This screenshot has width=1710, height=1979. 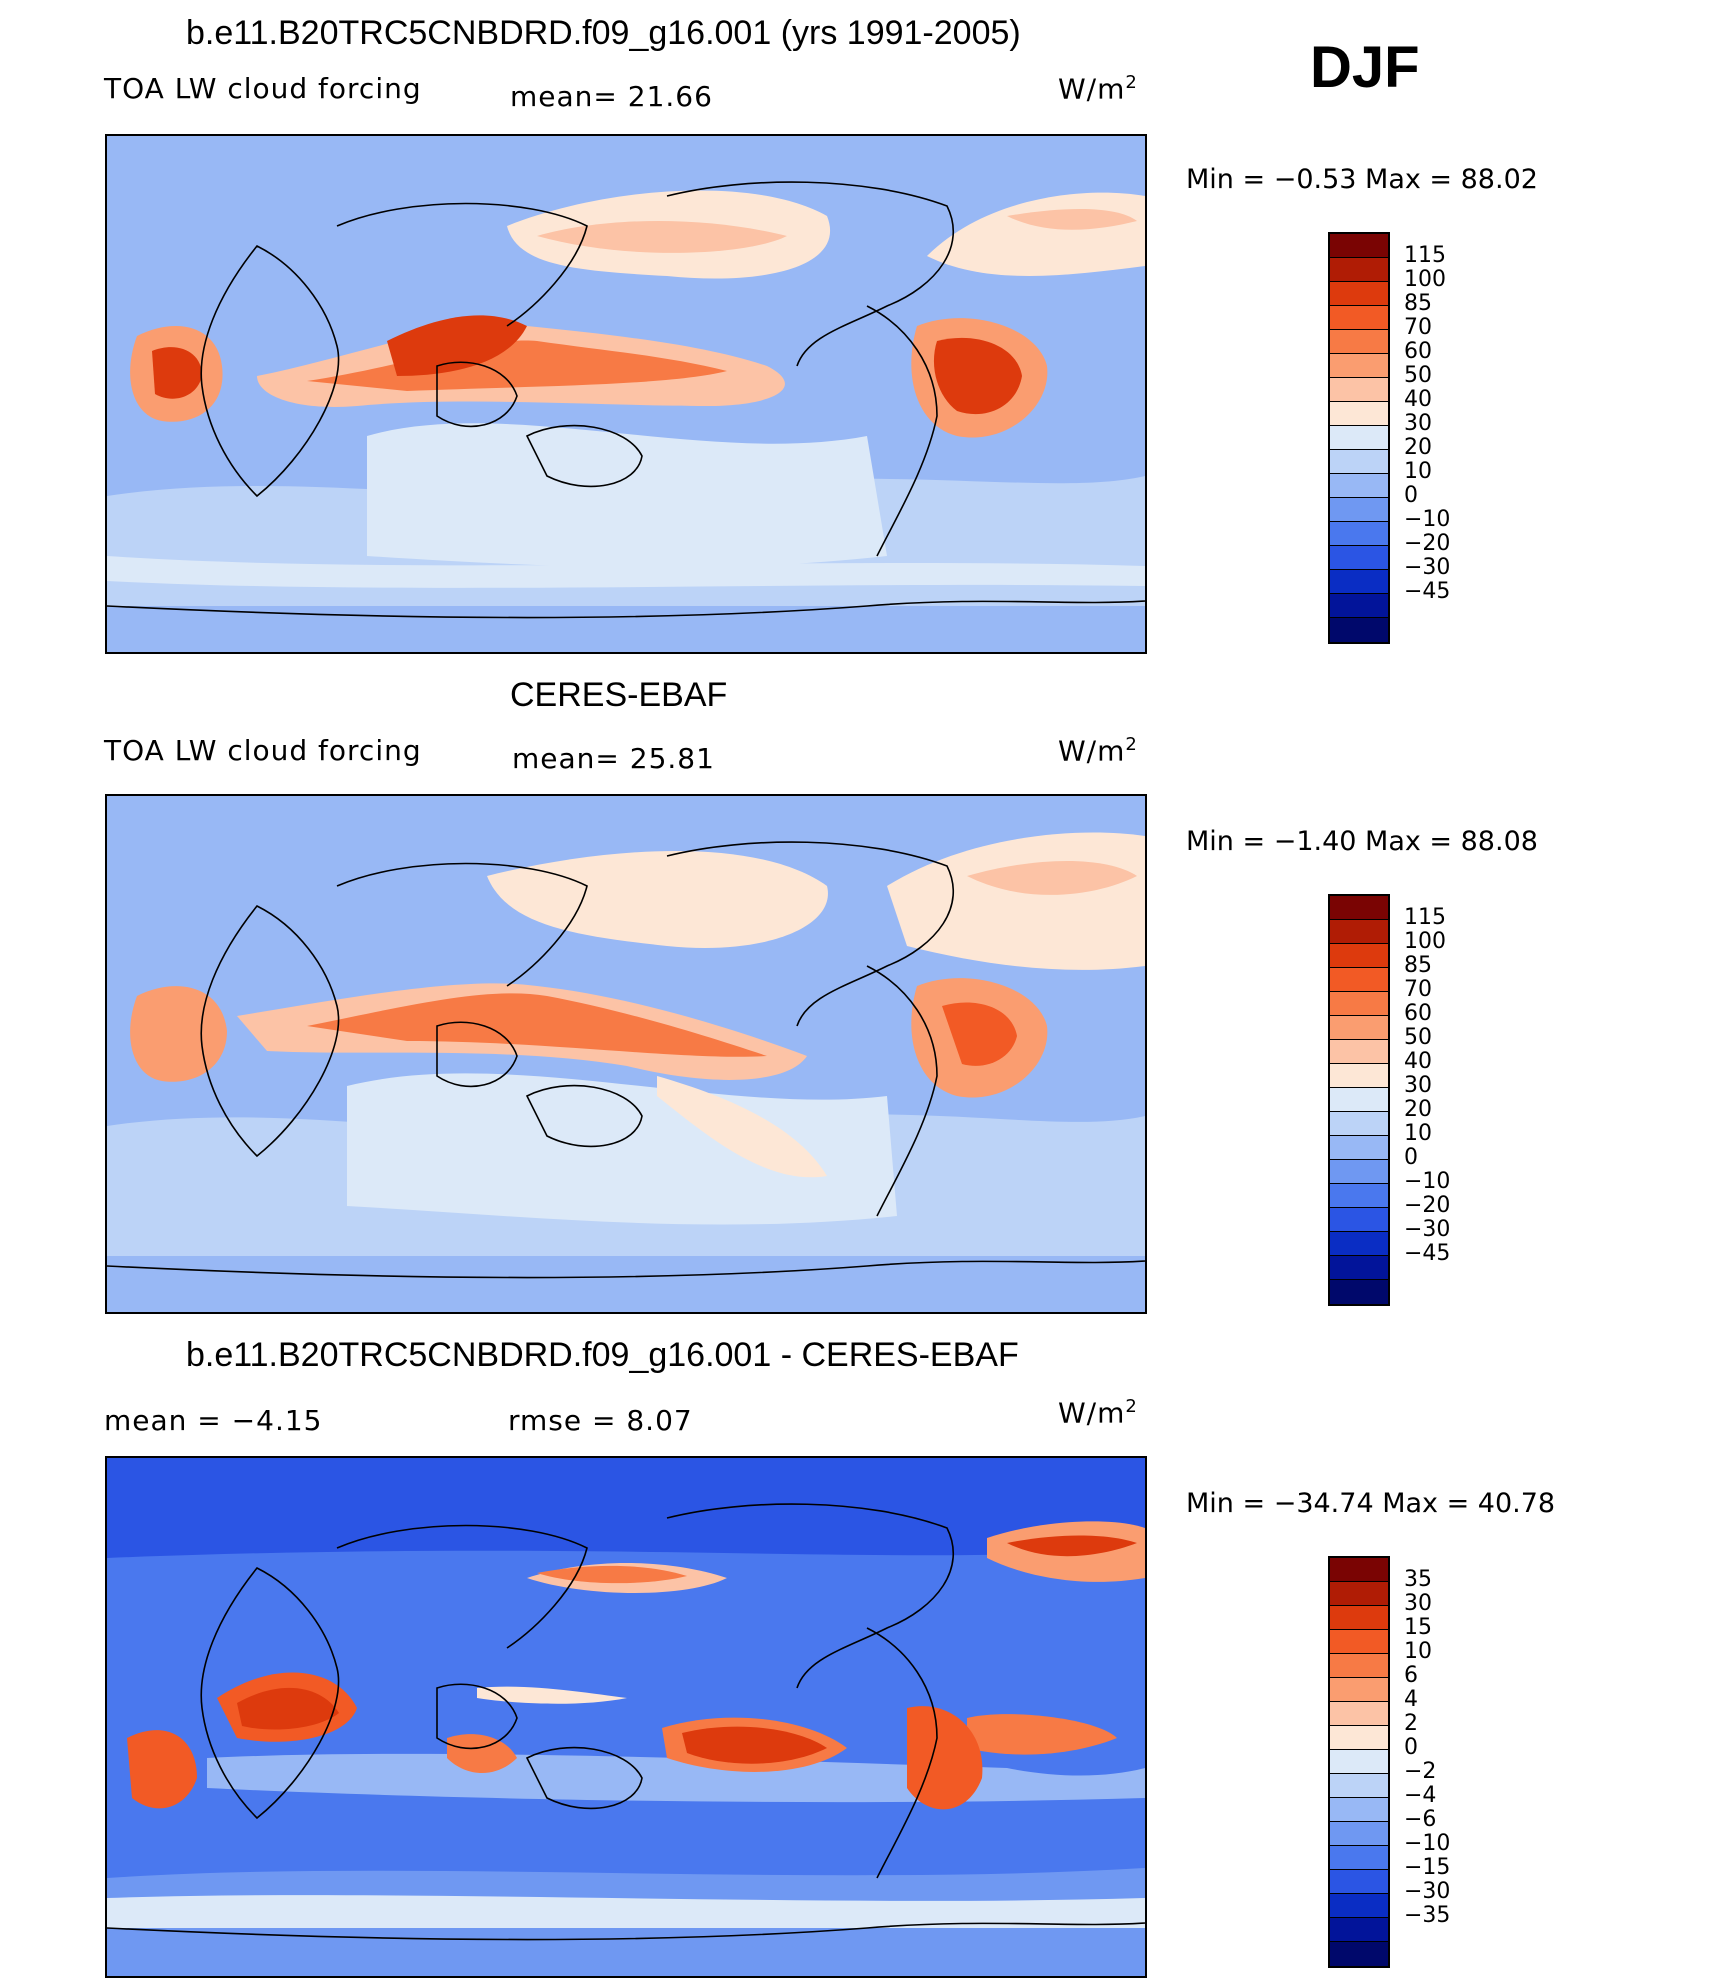 What do you see at coordinates (1365, 67) in the screenshot?
I see `season-label: DJF` at bounding box center [1365, 67].